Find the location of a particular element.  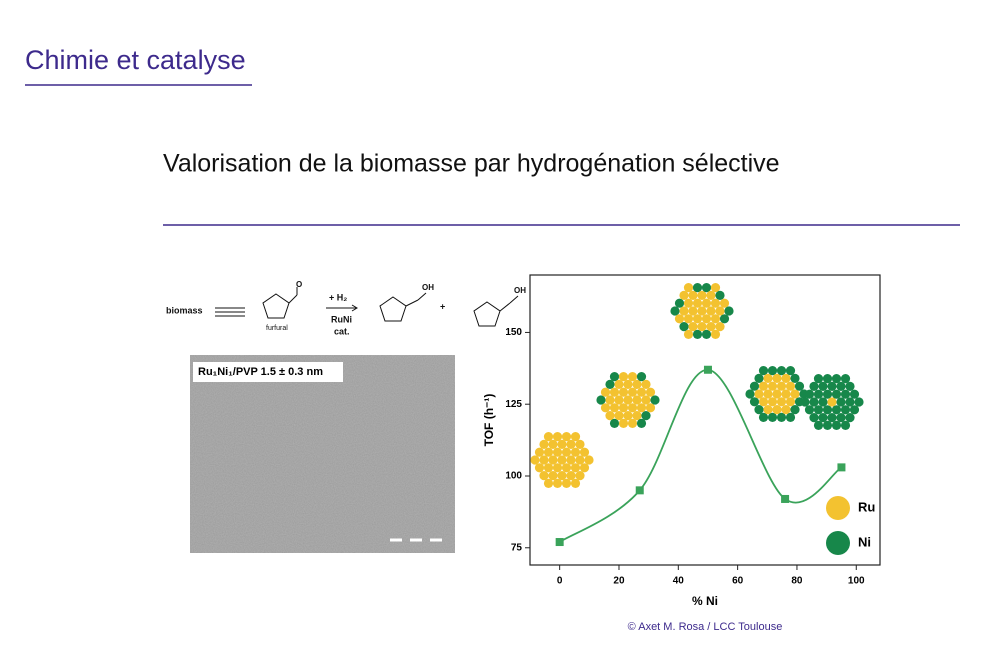

credit: © Axet M. Rosa / LCC Toulouse is located at coordinates (705, 627).